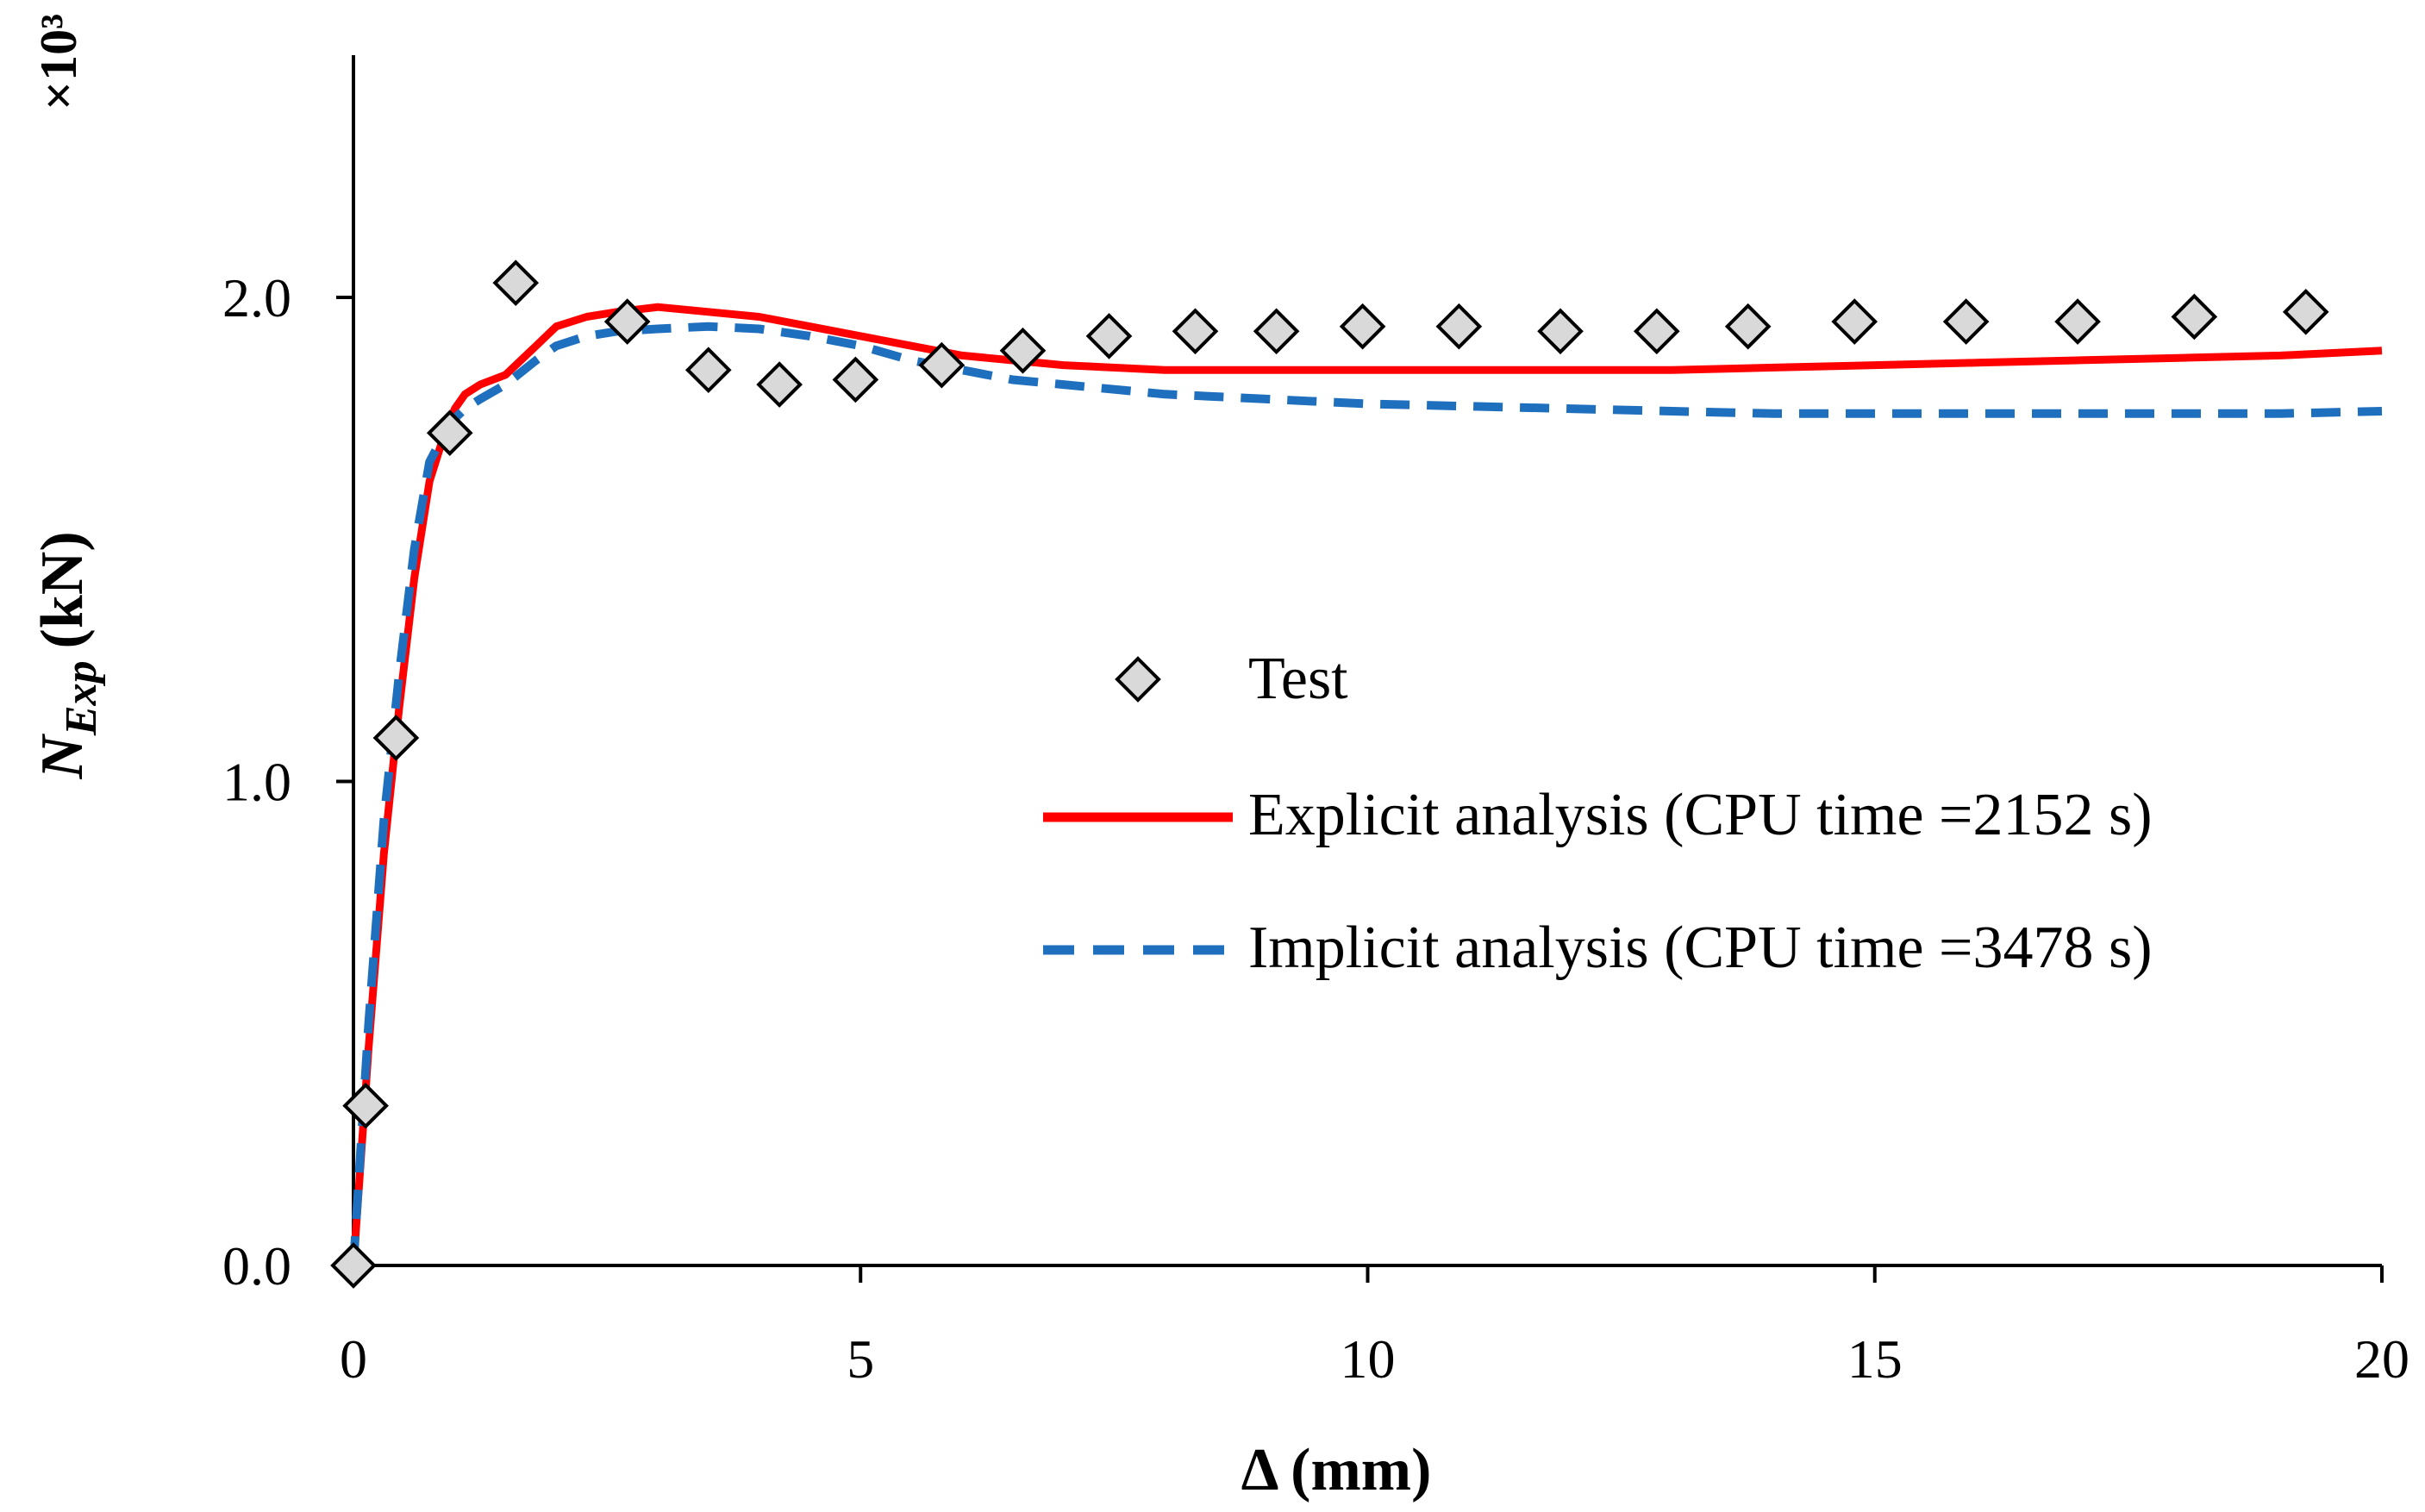 Image resolution: width=2425 pixels, height=1512 pixels. What do you see at coordinates (1875, 1359) in the screenshot?
I see `x-tick-label: 15` at bounding box center [1875, 1359].